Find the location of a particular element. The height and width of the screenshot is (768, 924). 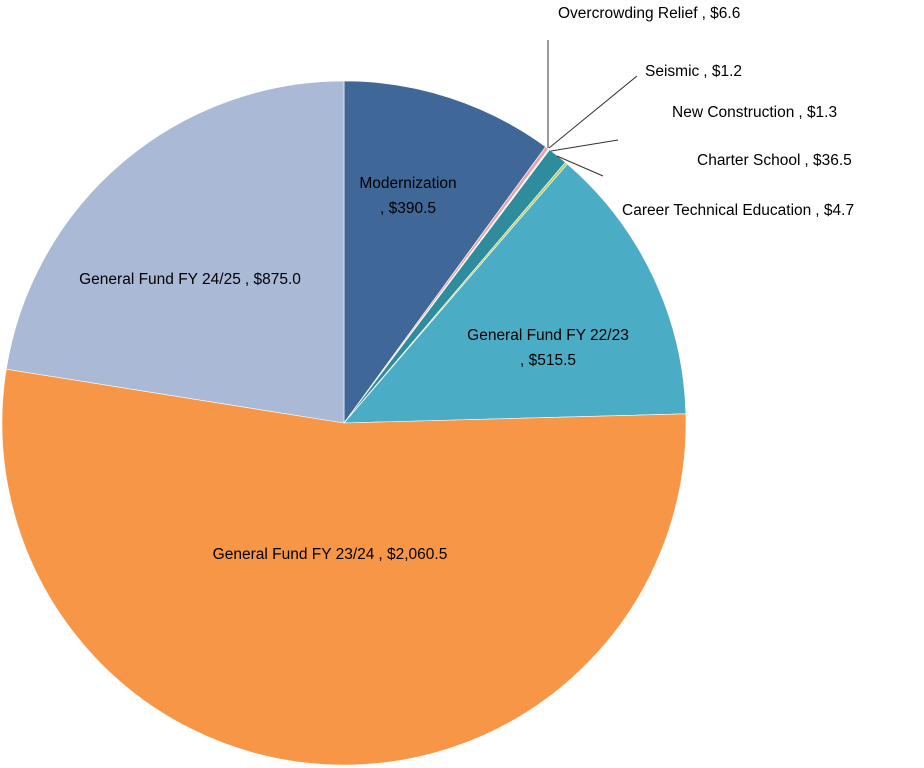

data-label-category: General Fund FY 23/24 is located at coordinates (294, 554).